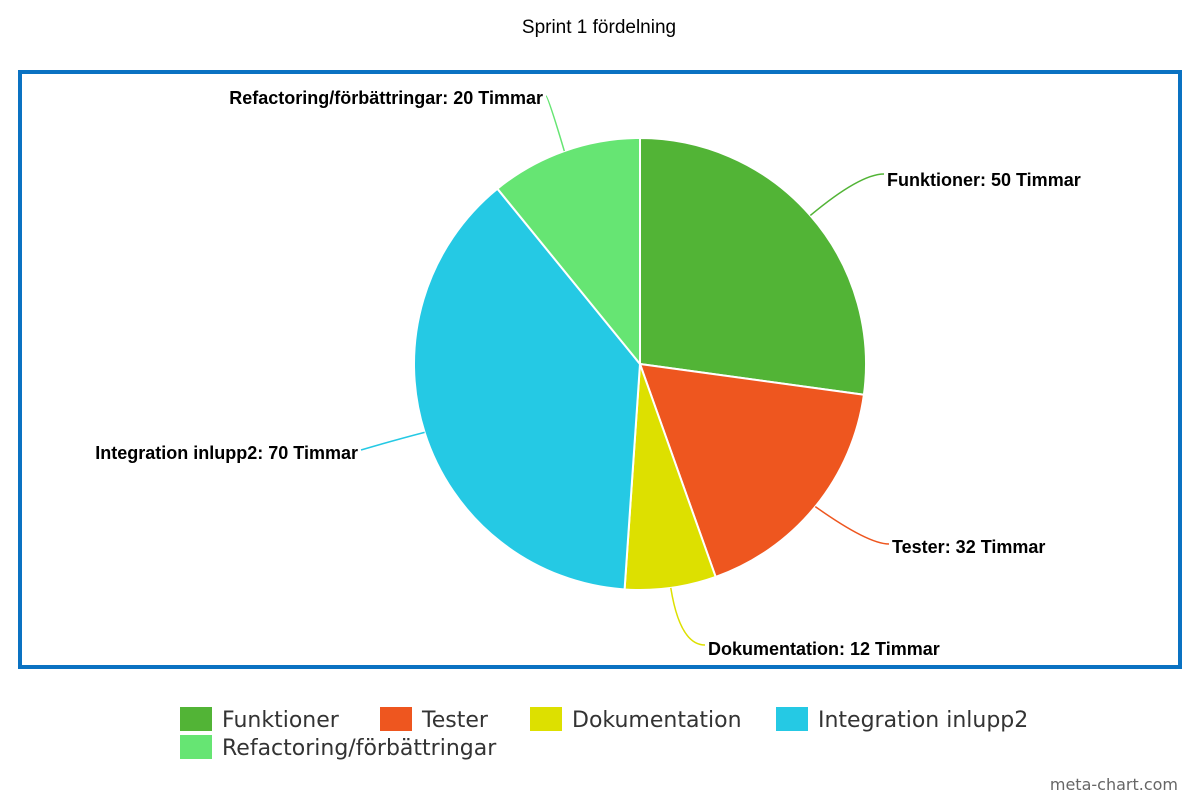  I want to click on chart-title: Sprint 1 fördelning, so click(599, 27).